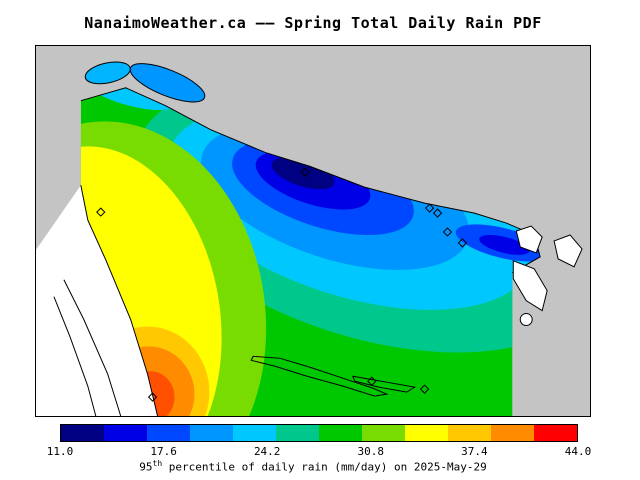 The width and height of the screenshot is (640, 480). I want to click on contour-tongue-navy, so click(504, 244).